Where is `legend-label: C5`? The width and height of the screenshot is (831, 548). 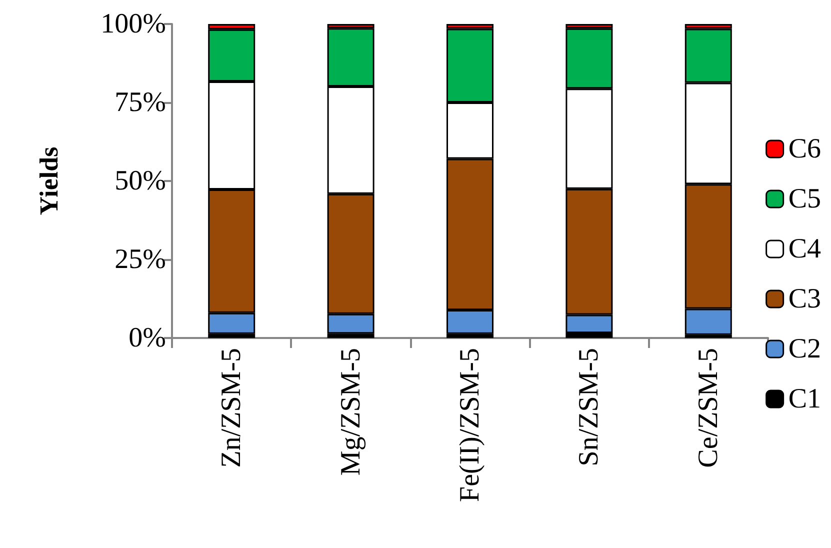
legend-label: C5 is located at coordinates (805, 199).